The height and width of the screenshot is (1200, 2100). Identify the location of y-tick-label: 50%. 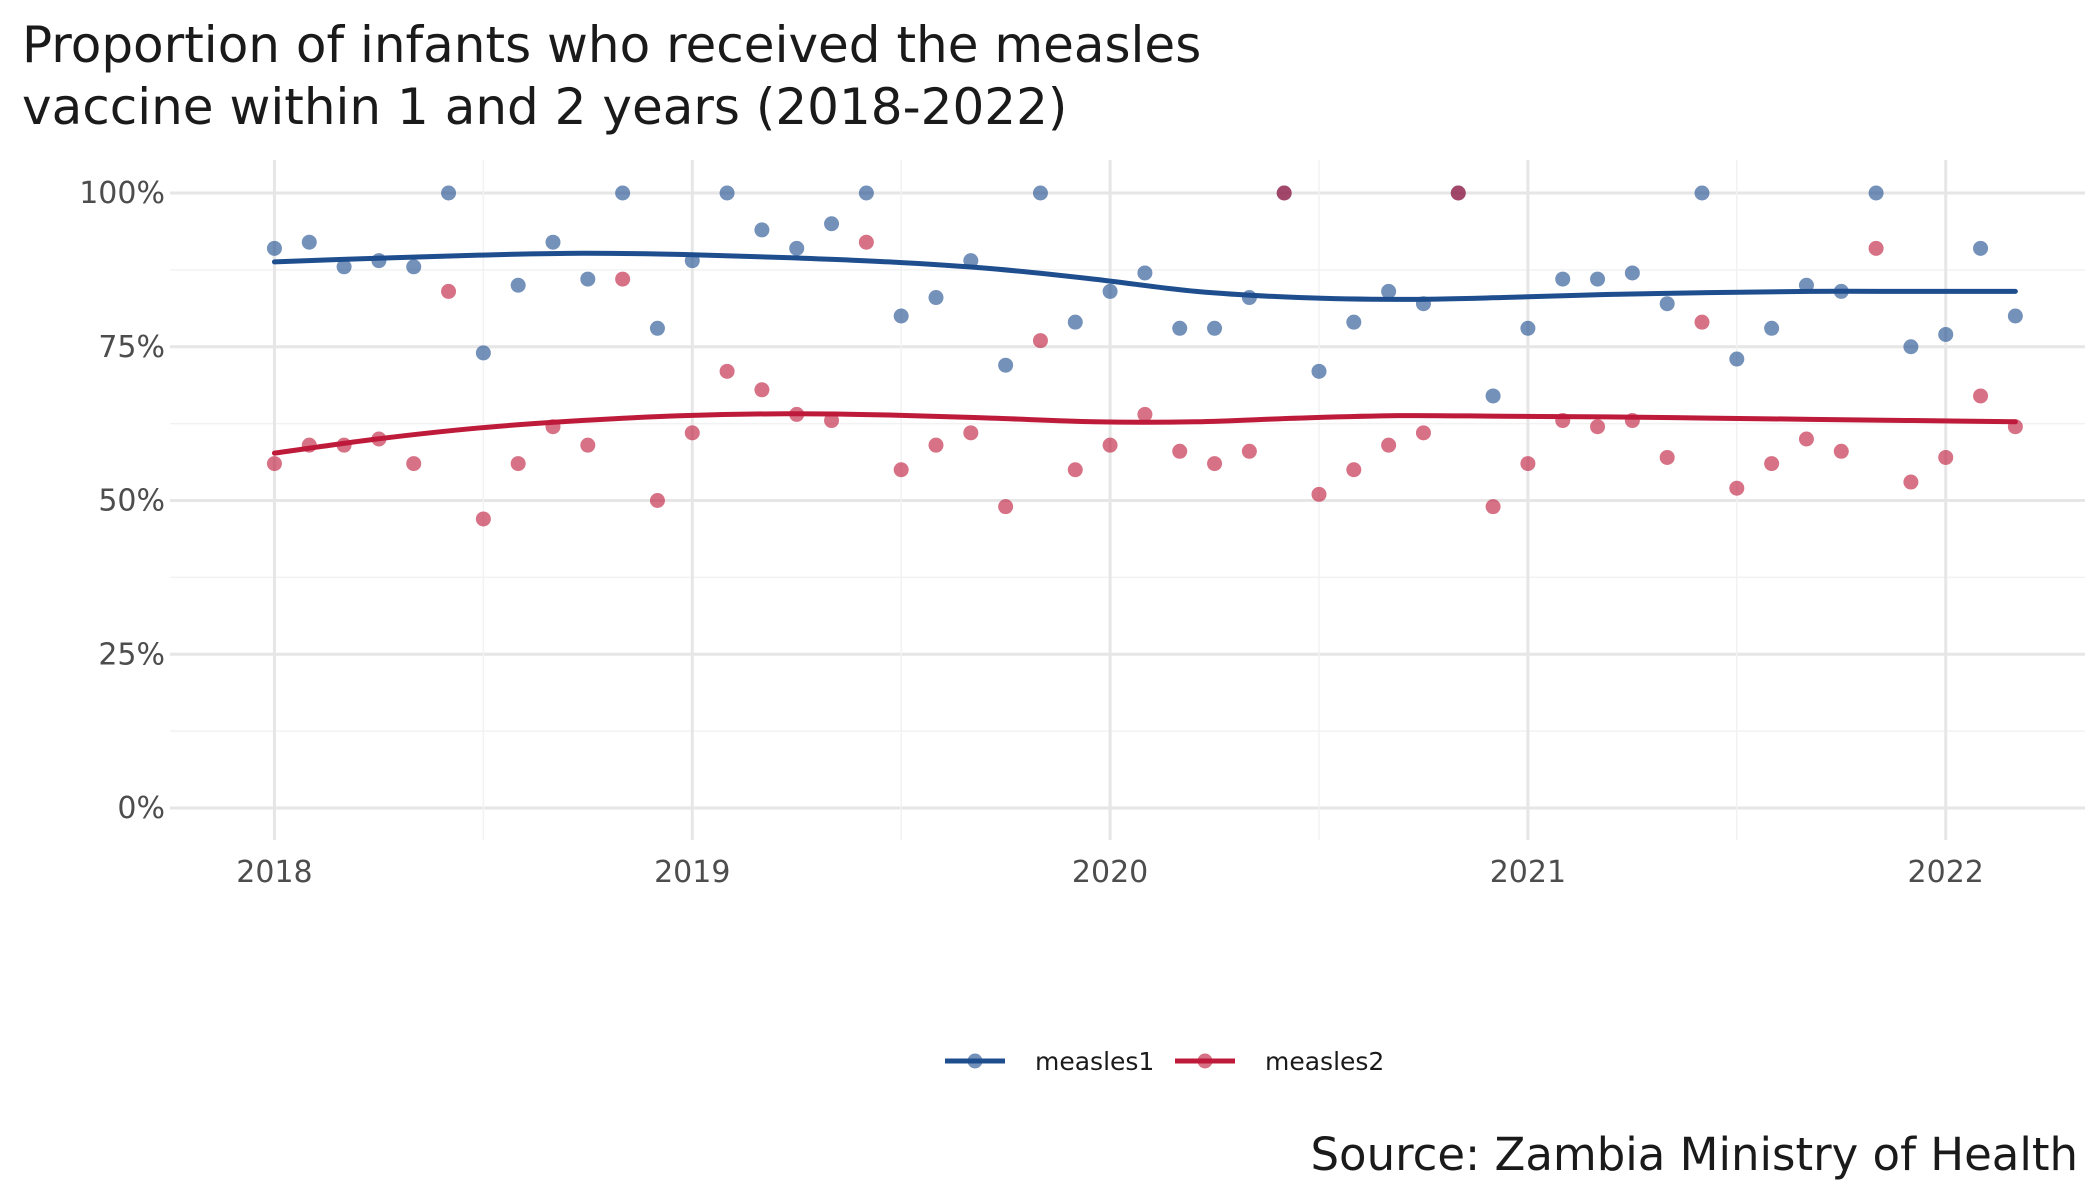
(131, 501).